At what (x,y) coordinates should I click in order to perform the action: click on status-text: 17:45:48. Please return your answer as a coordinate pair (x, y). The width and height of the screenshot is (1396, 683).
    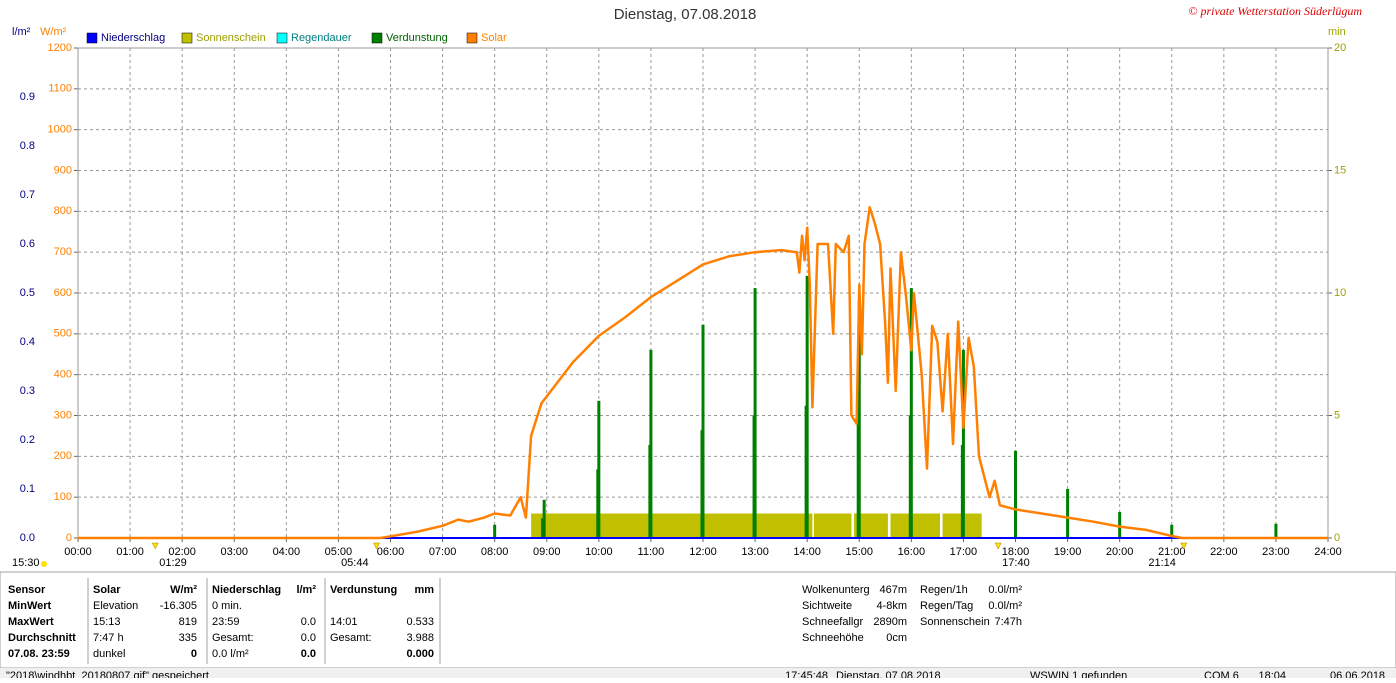
    Looking at the image, I should click on (806, 674).